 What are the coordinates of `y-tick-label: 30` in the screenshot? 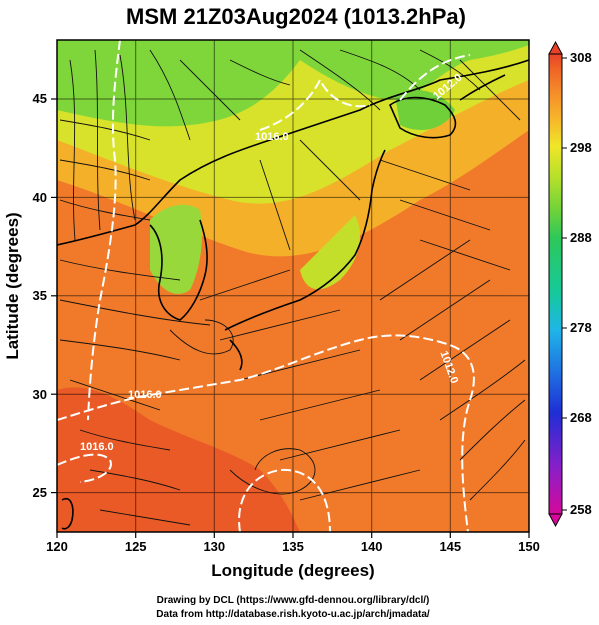 It's located at (40, 394).